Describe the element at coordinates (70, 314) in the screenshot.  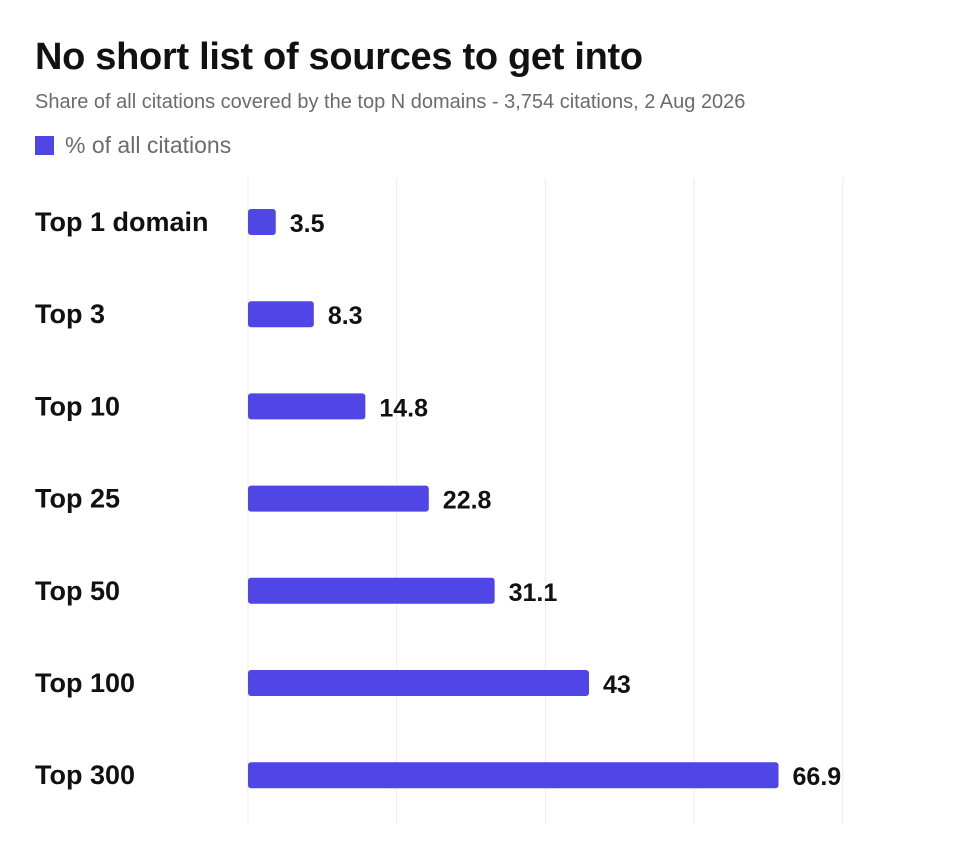
I see `category-label: Top 3` at that location.